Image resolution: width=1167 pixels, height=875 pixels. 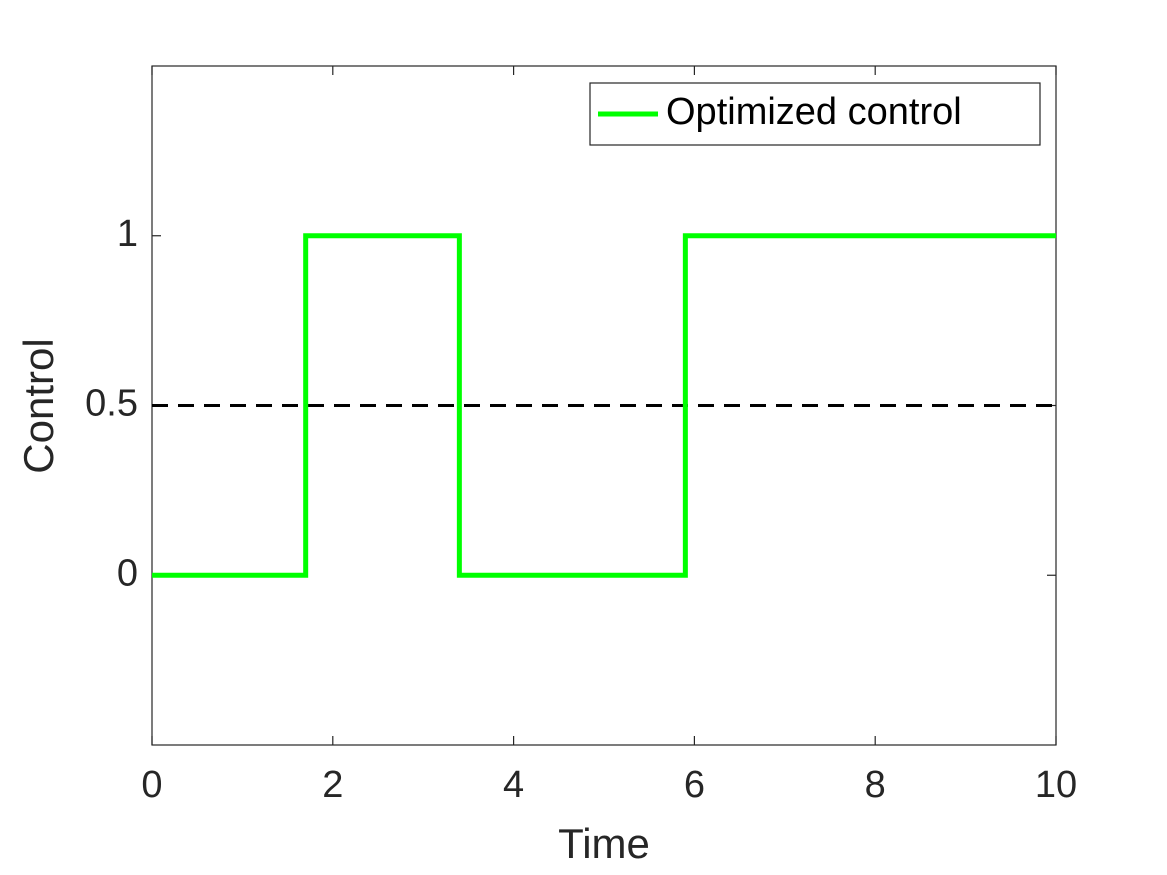 I want to click on y-tick-label: 1, so click(x=127, y=234).